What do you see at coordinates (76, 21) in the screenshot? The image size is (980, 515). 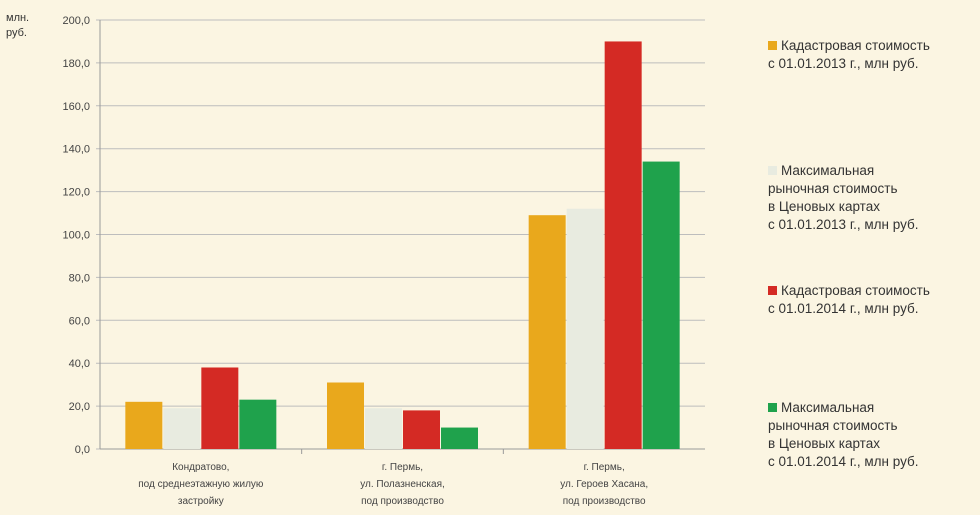 I see `y-tick-label: 200,0` at bounding box center [76, 21].